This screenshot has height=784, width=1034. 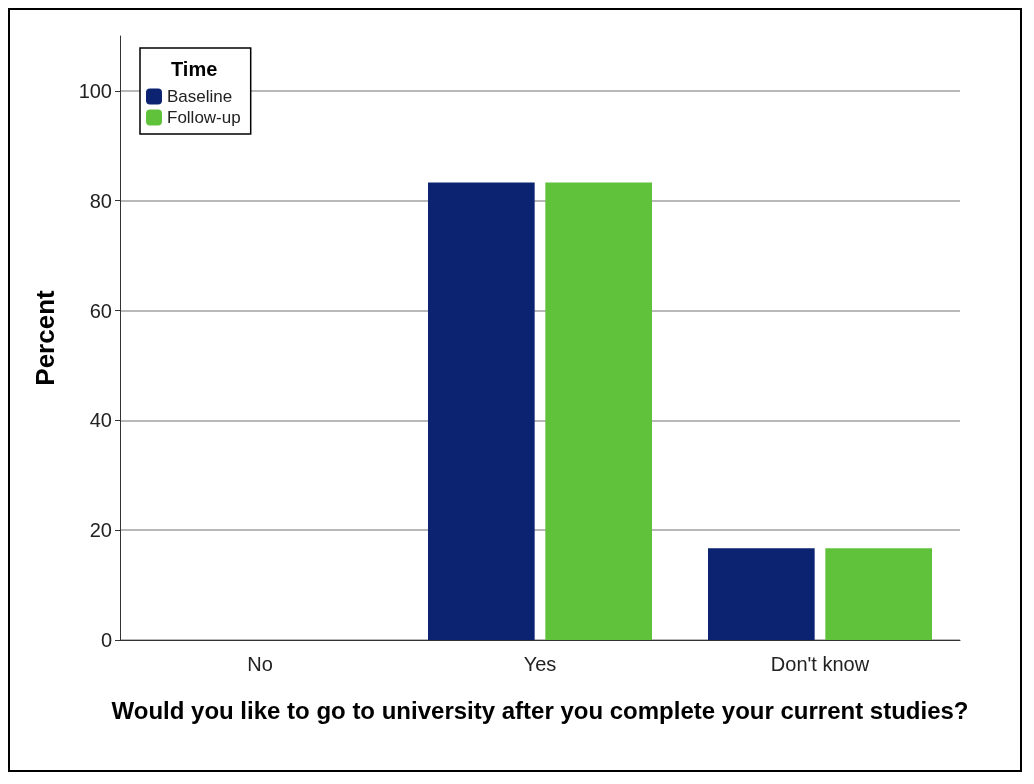 I want to click on y-tick-label: 60, so click(x=100, y=310).